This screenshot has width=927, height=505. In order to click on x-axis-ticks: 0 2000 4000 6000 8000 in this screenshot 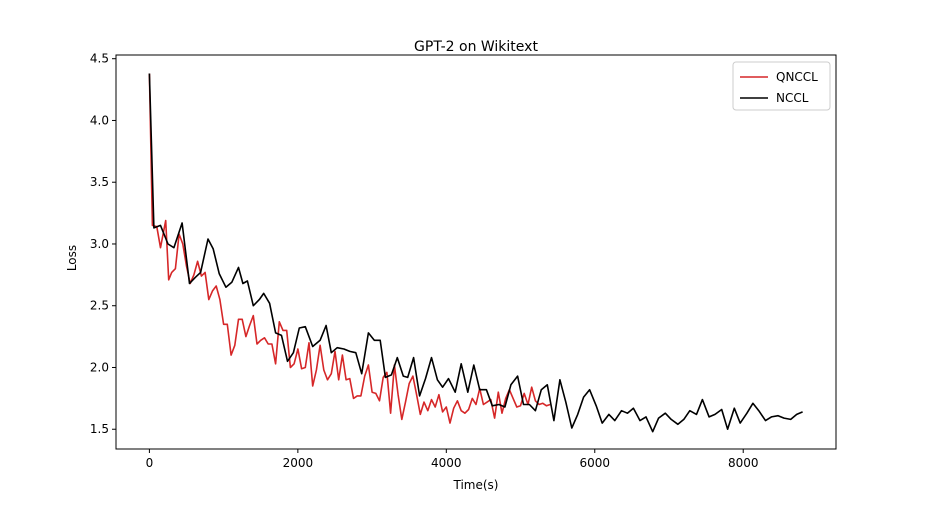, I will do `click(452, 459)`.